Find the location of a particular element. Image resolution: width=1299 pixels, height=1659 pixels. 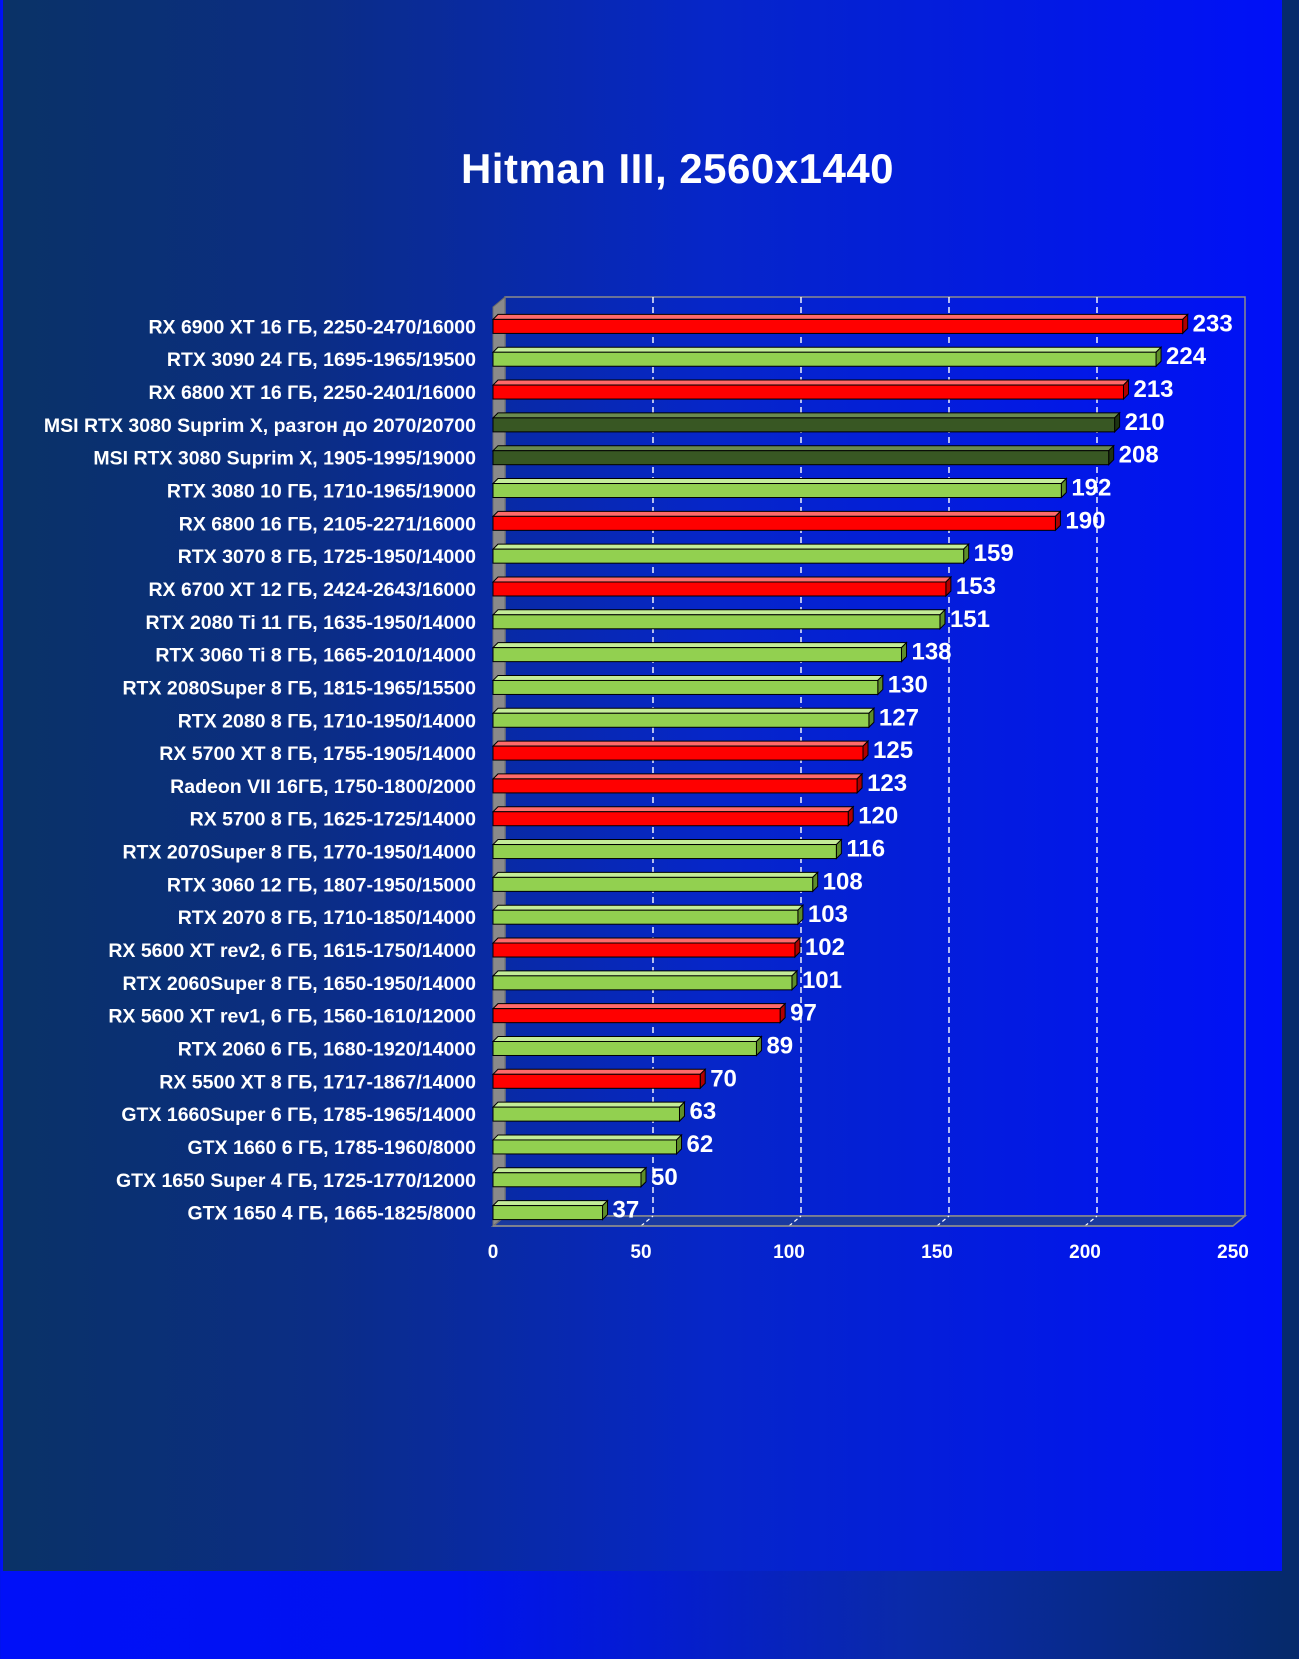

category-label: RX 6800 16 ГБ, 2105-2271/16000 is located at coordinates (327, 524).